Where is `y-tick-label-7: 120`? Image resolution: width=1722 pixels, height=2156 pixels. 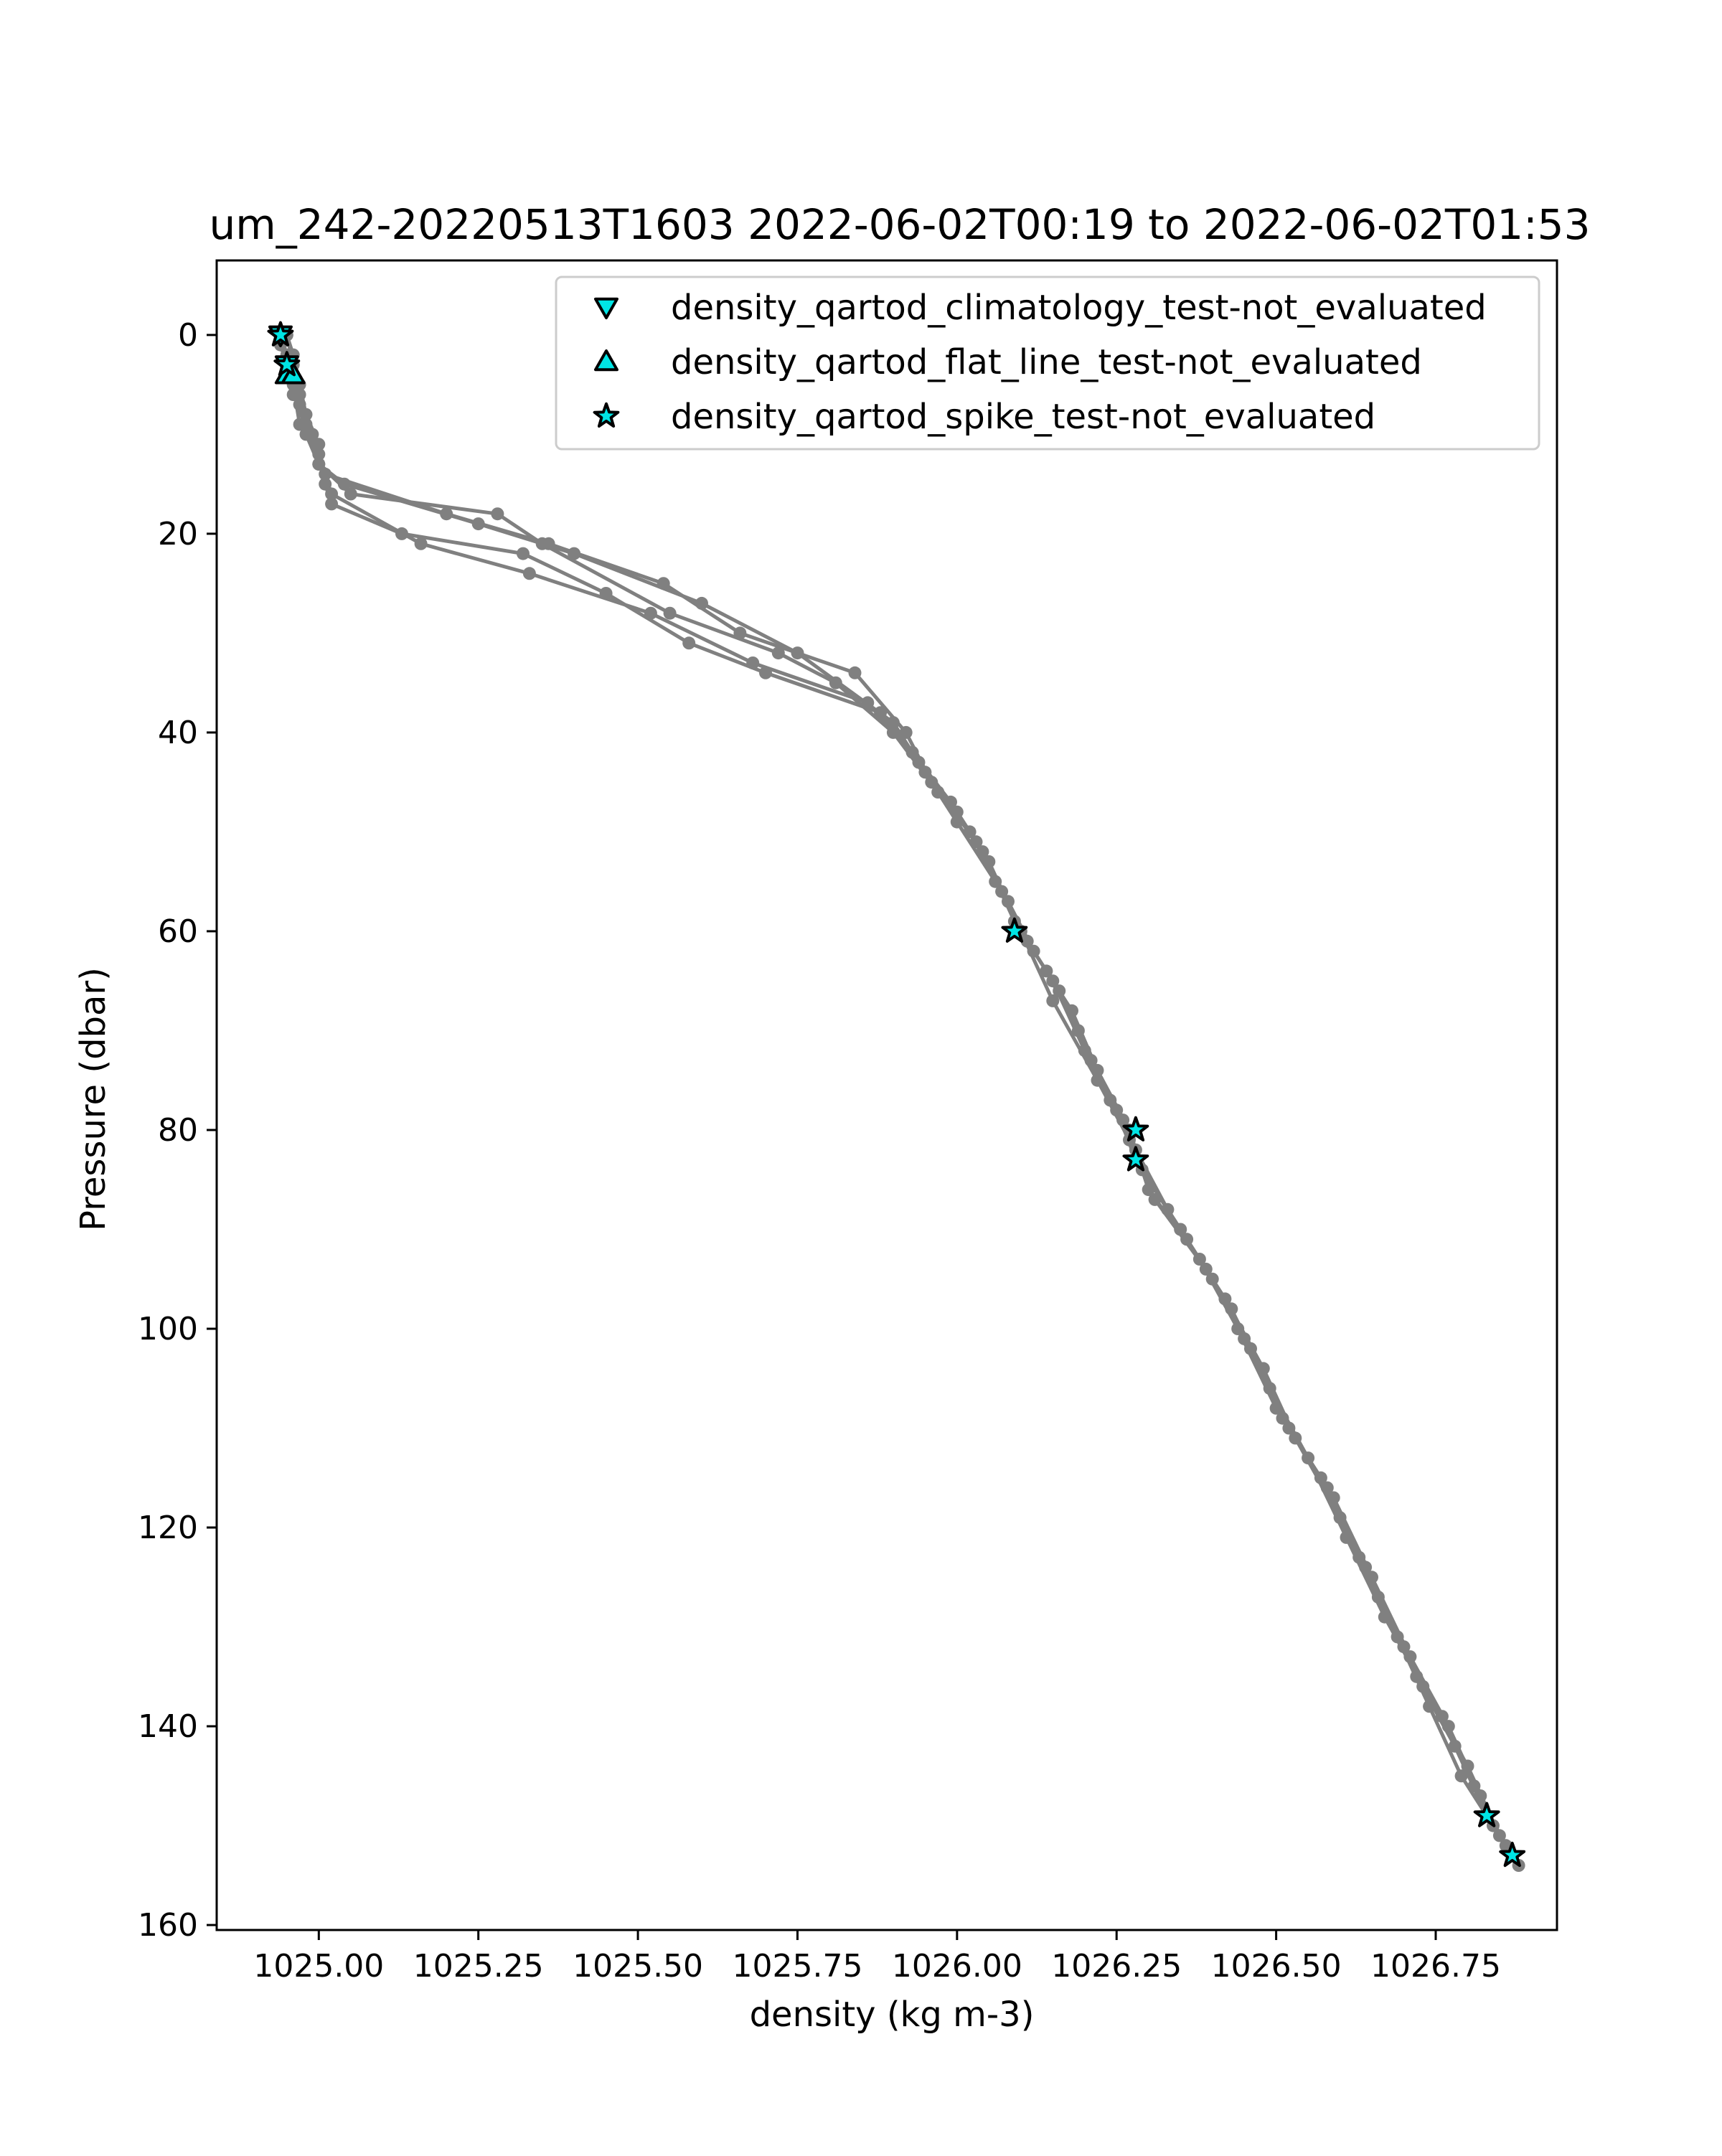 y-tick-label-7: 120 is located at coordinates (168, 1528).